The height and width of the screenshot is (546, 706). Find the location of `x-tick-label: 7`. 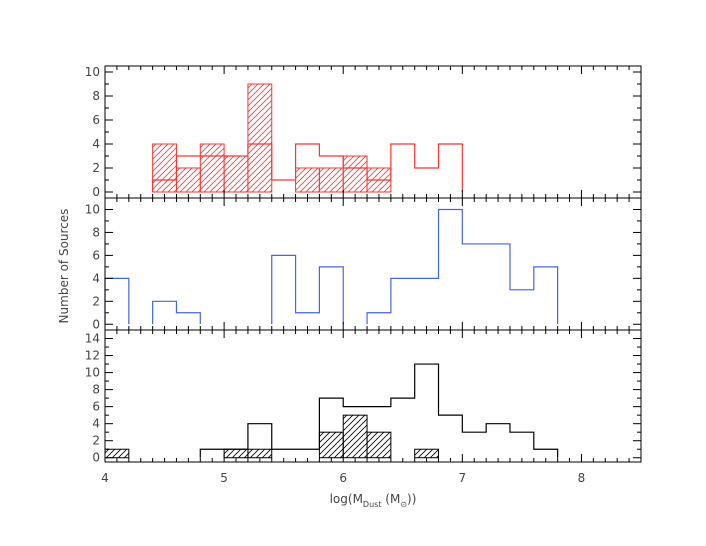

x-tick-label: 7 is located at coordinates (463, 478).